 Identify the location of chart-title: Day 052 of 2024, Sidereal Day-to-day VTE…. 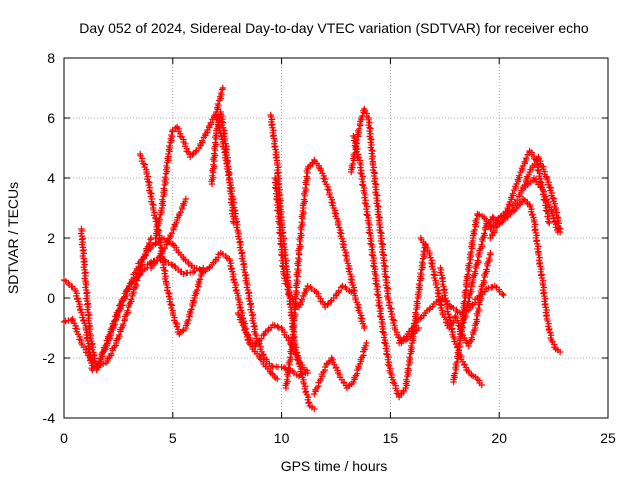
(334, 28).